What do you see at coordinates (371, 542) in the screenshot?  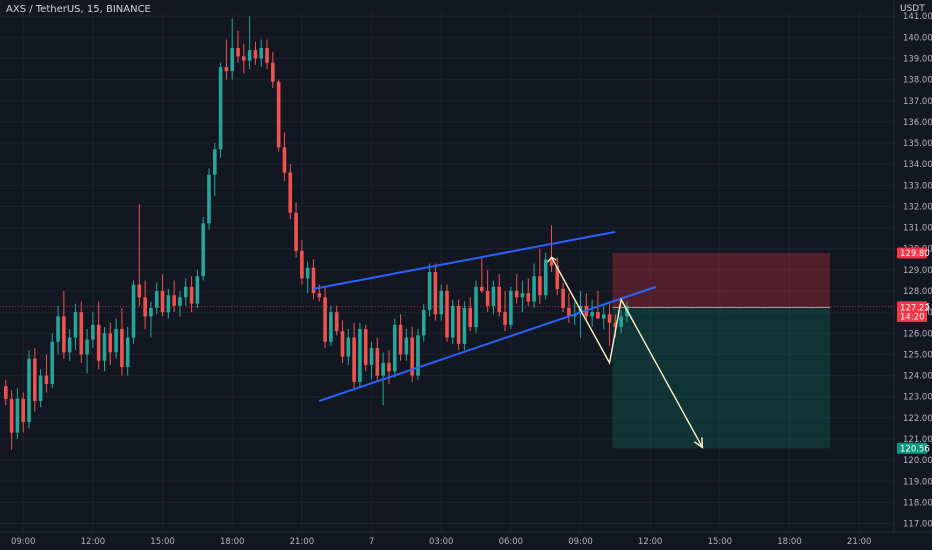 I see `time-tick-label: 7` at bounding box center [371, 542].